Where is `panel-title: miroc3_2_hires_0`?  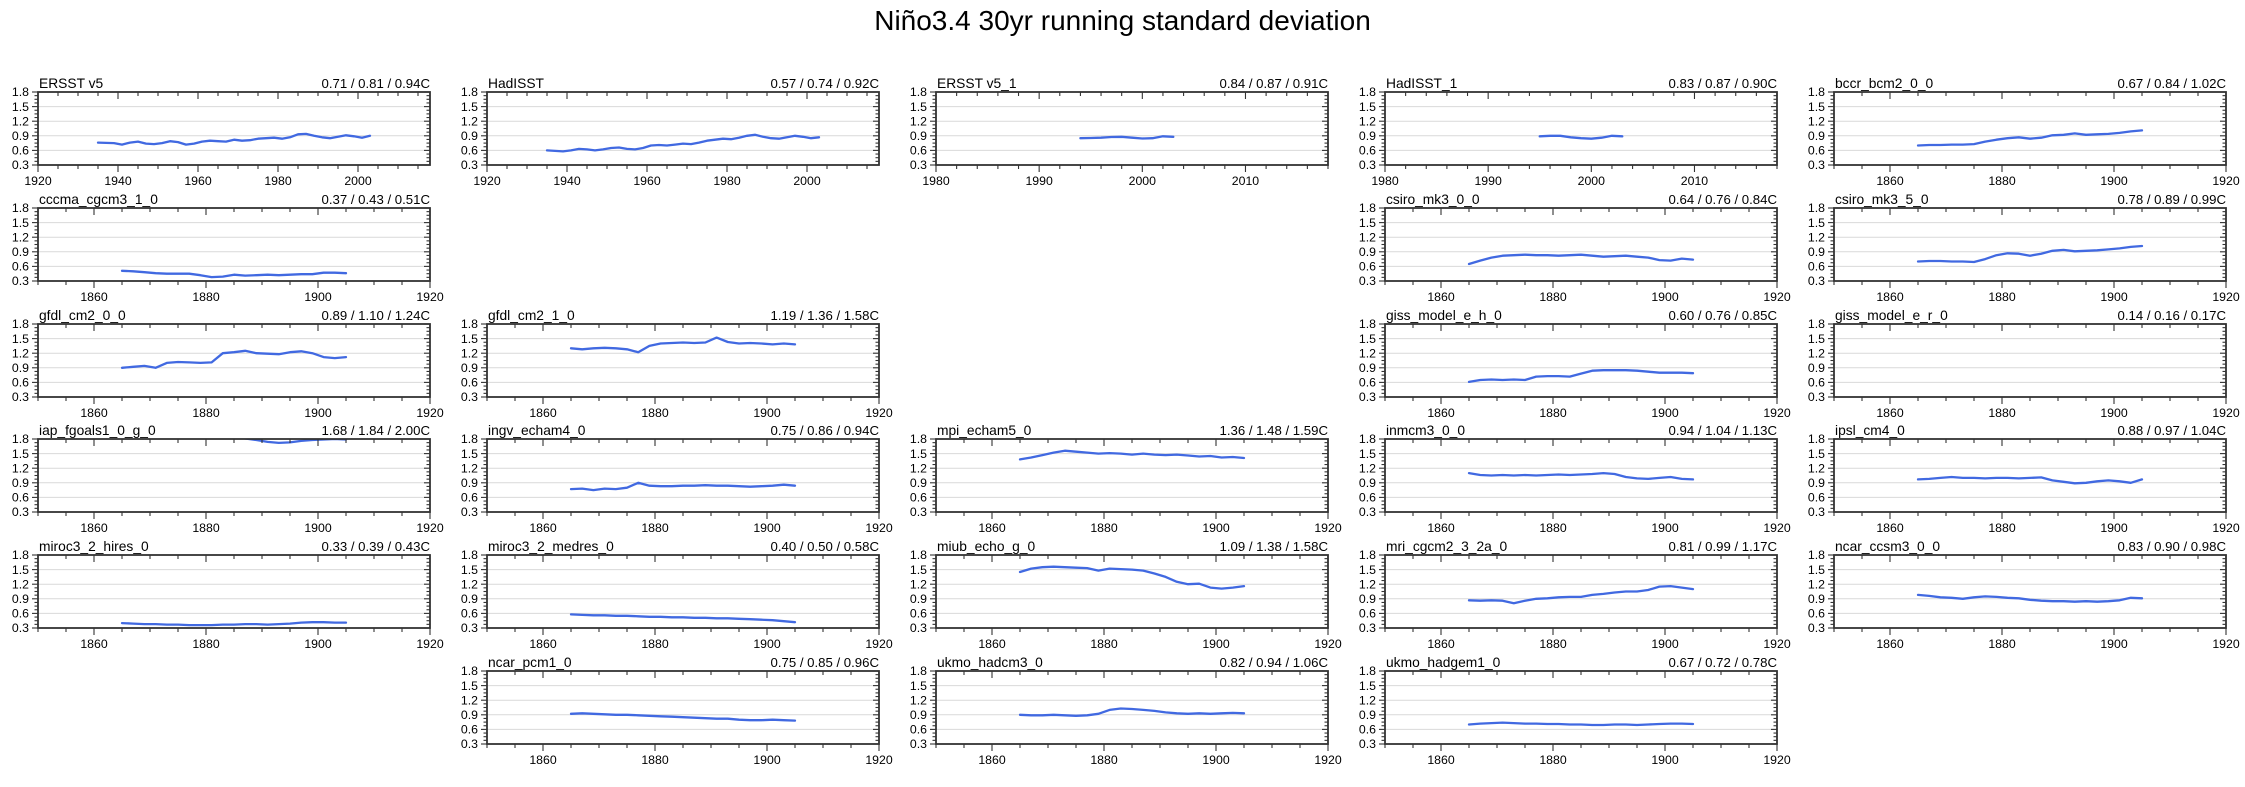
panel-title: miroc3_2_hires_0 is located at coordinates (94, 546).